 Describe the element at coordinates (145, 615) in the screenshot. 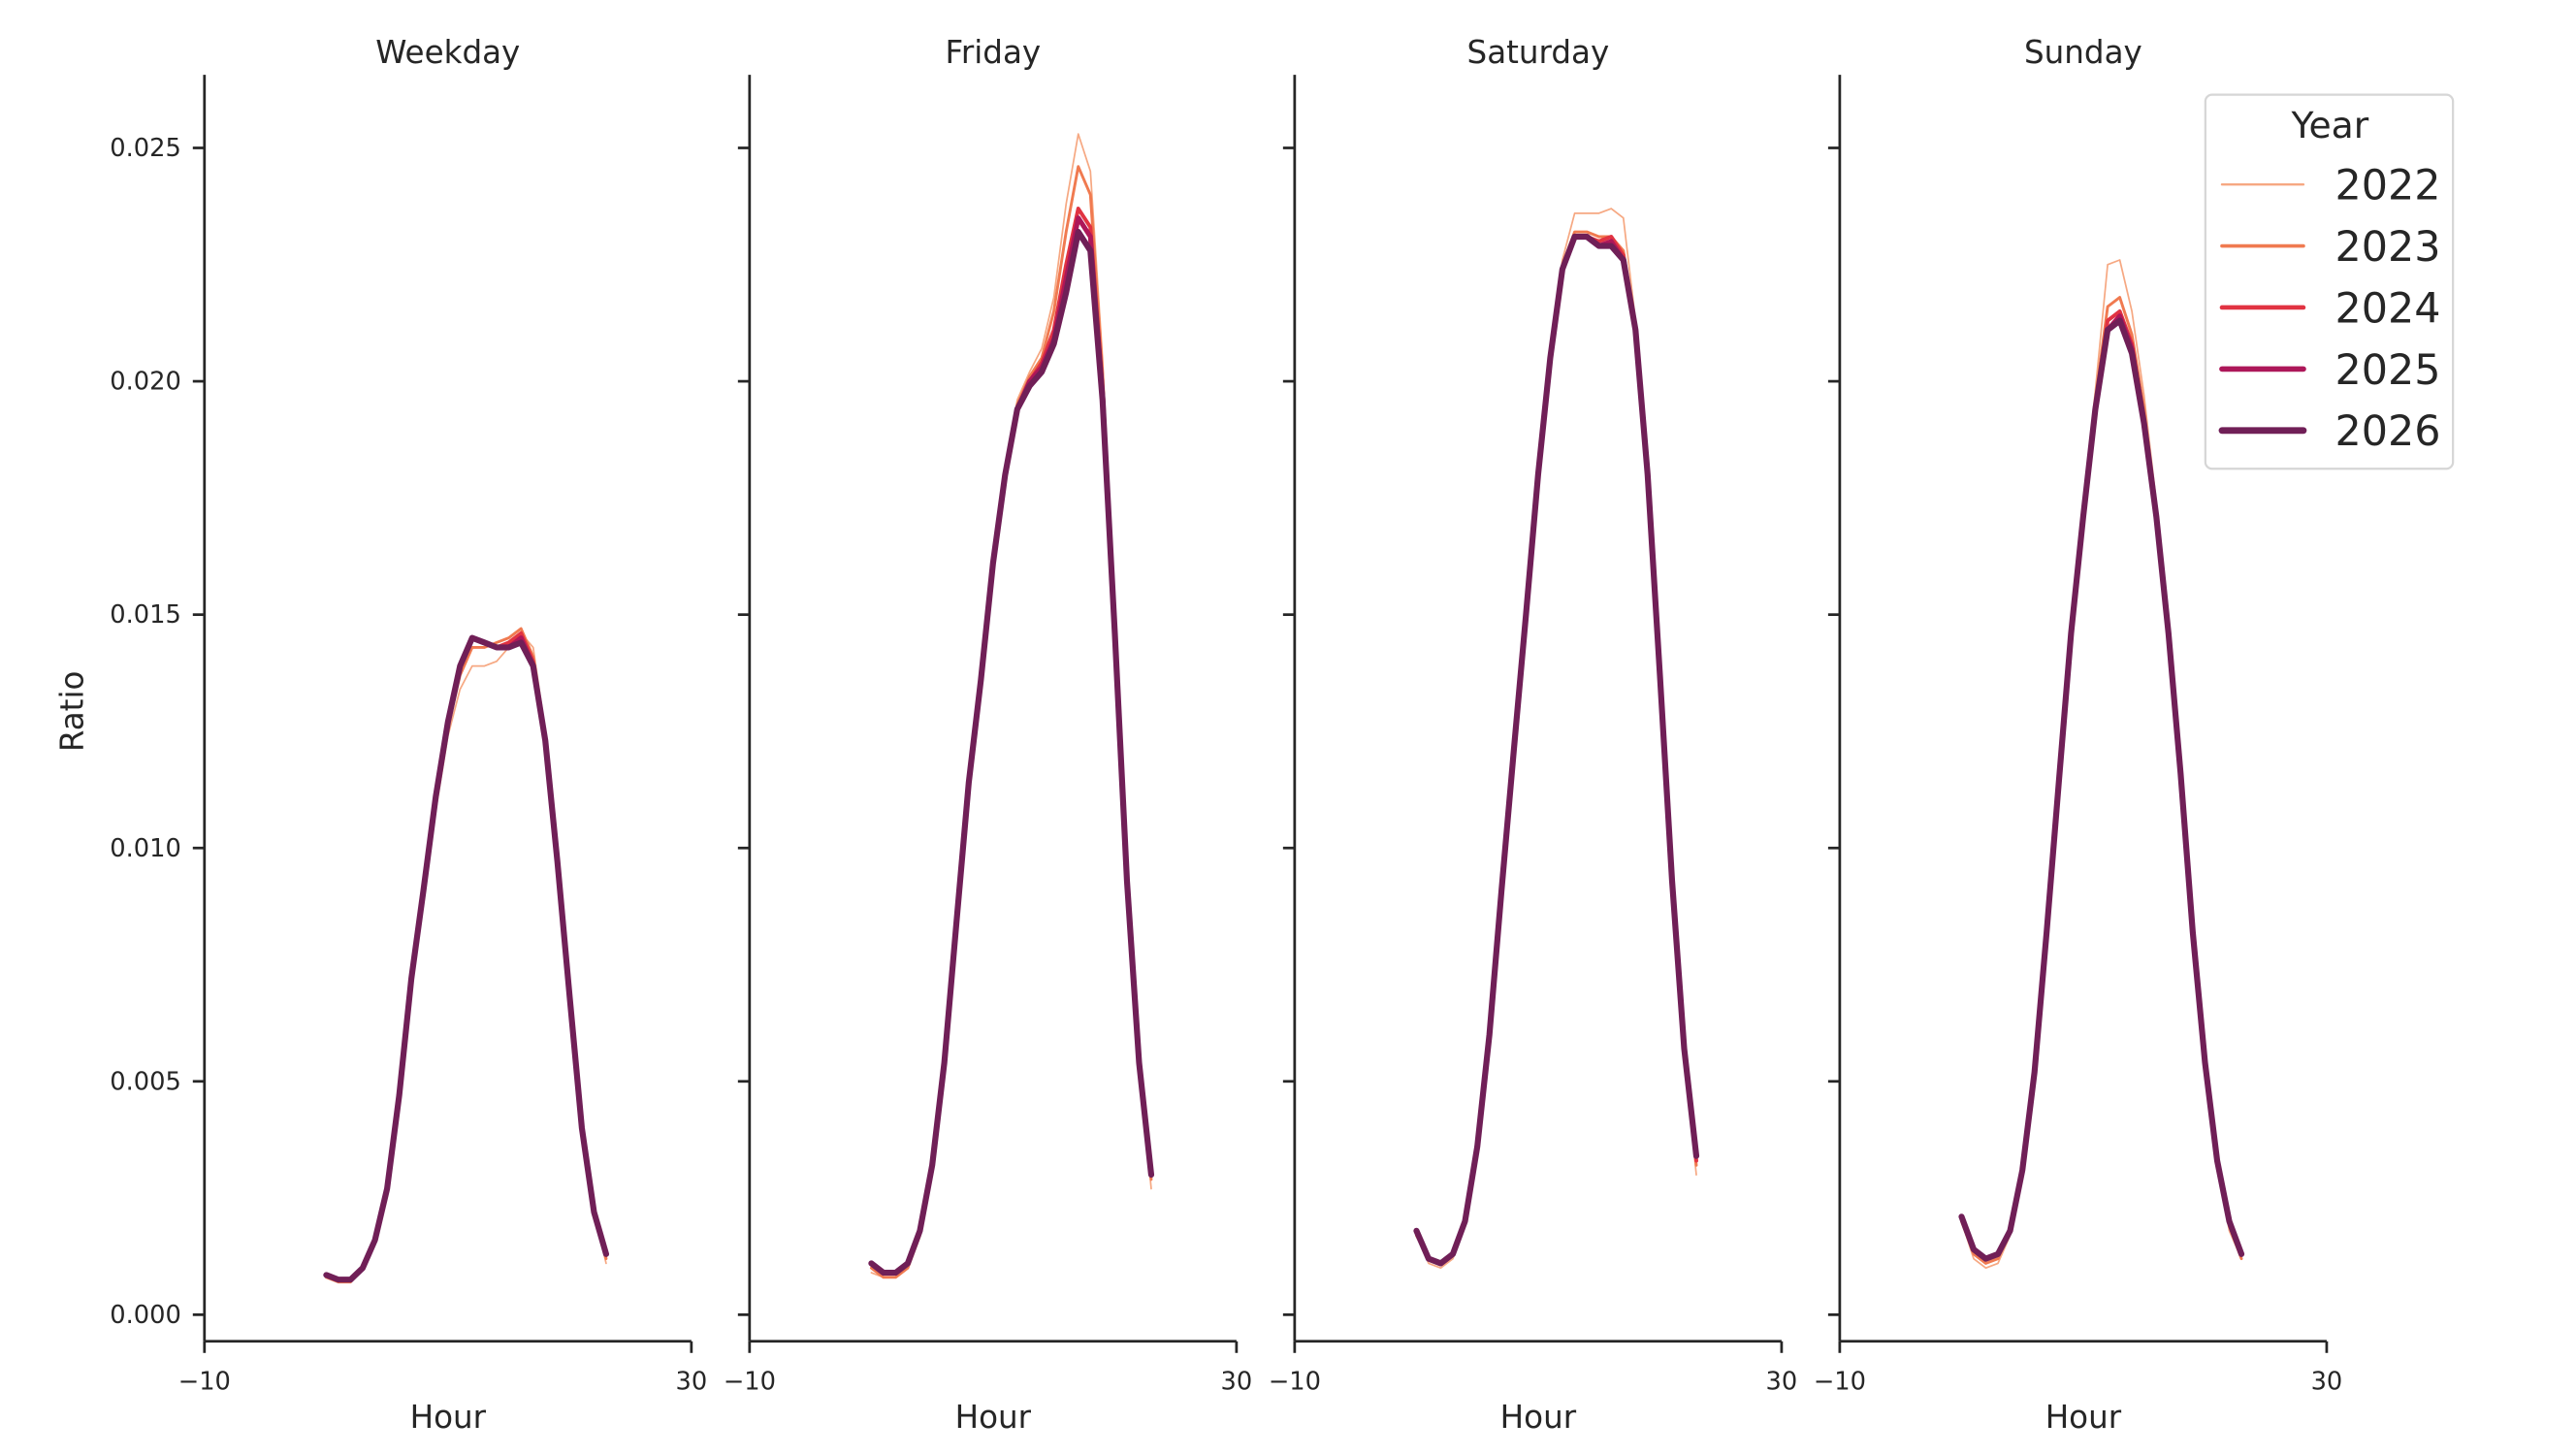

I see `y-tick-label: 0.015` at that location.